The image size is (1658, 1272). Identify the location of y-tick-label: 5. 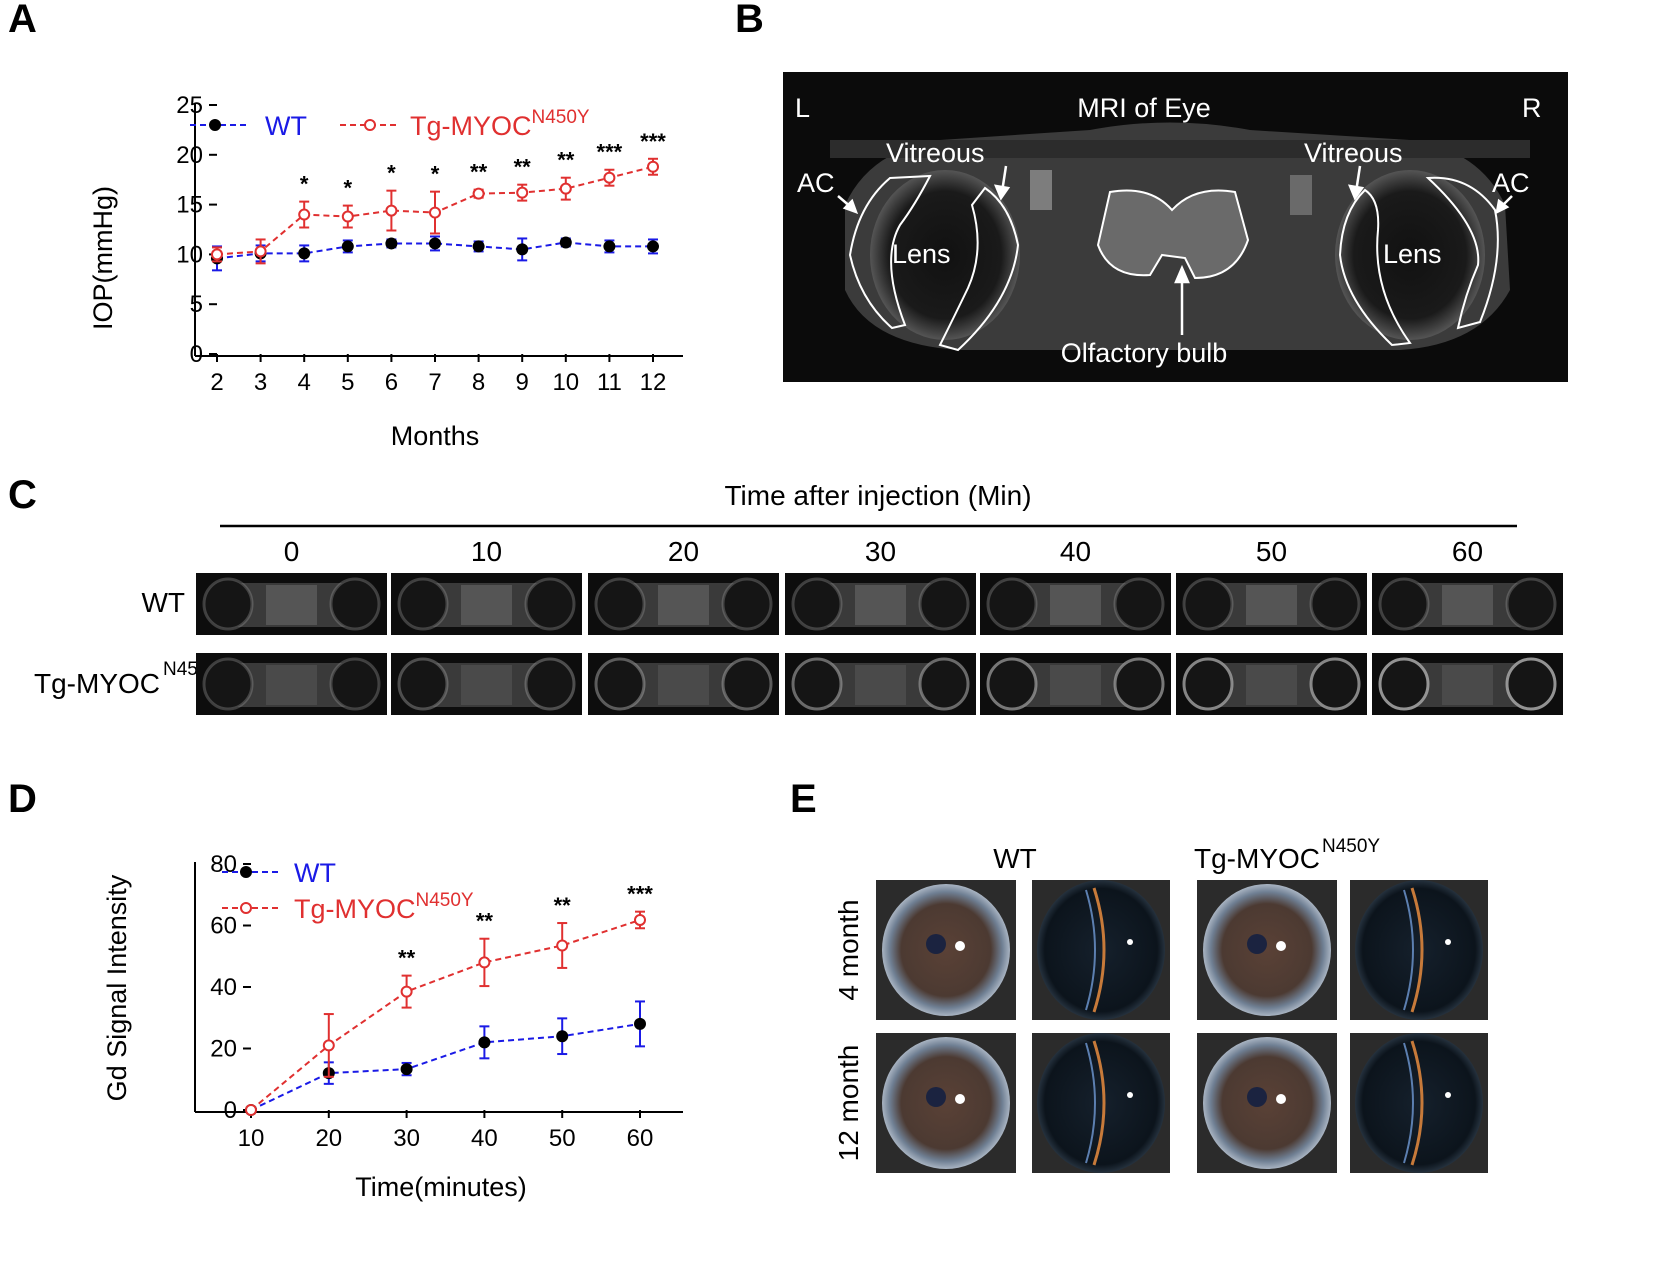
(196, 304).